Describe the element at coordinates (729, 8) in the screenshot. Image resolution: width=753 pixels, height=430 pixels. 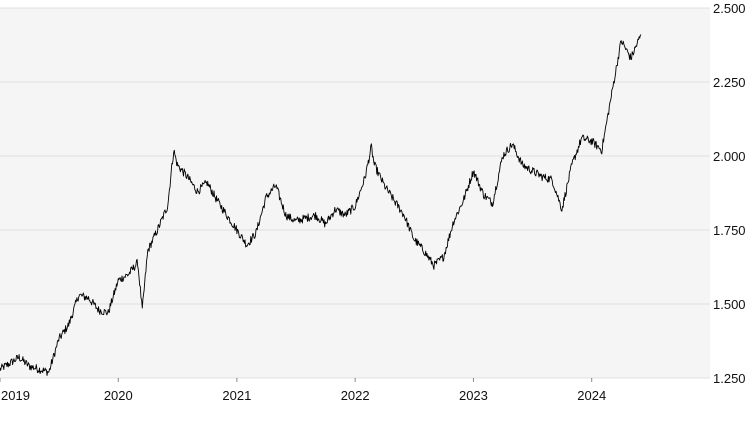
I see `y-tick-label: 2.500` at that location.